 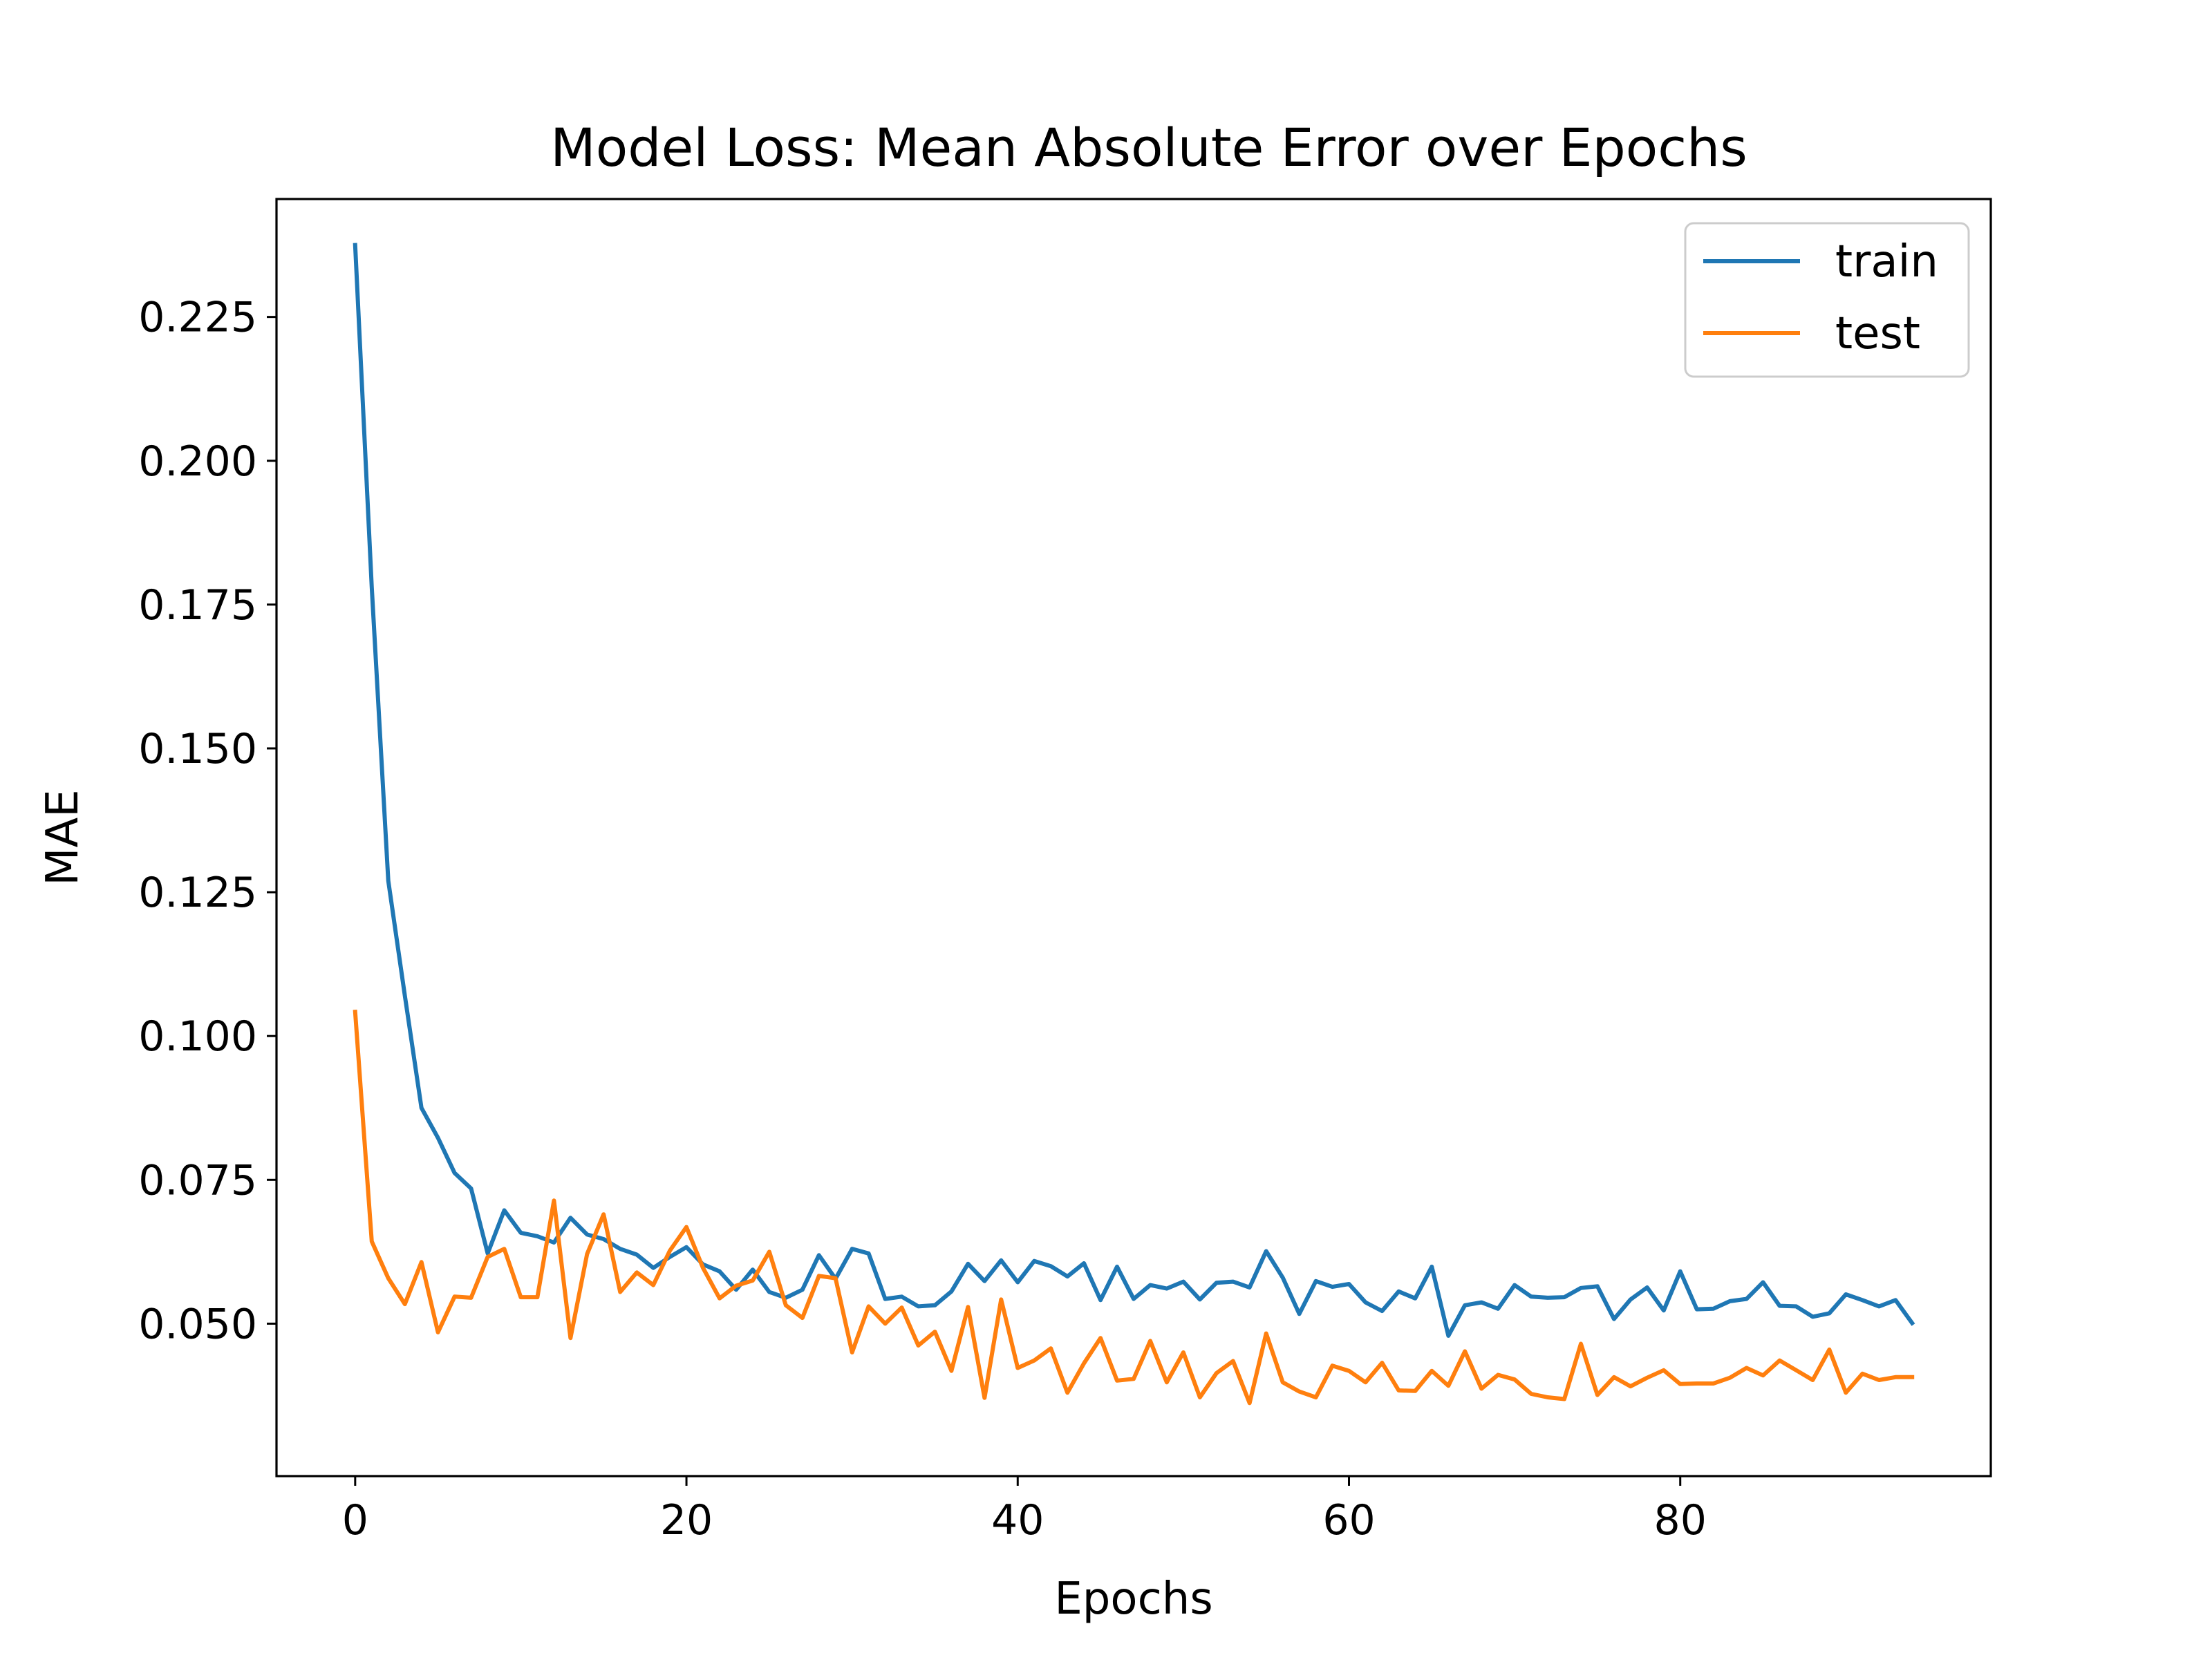 What do you see at coordinates (62, 837) in the screenshot?
I see `y-axis-label: MAE` at bounding box center [62, 837].